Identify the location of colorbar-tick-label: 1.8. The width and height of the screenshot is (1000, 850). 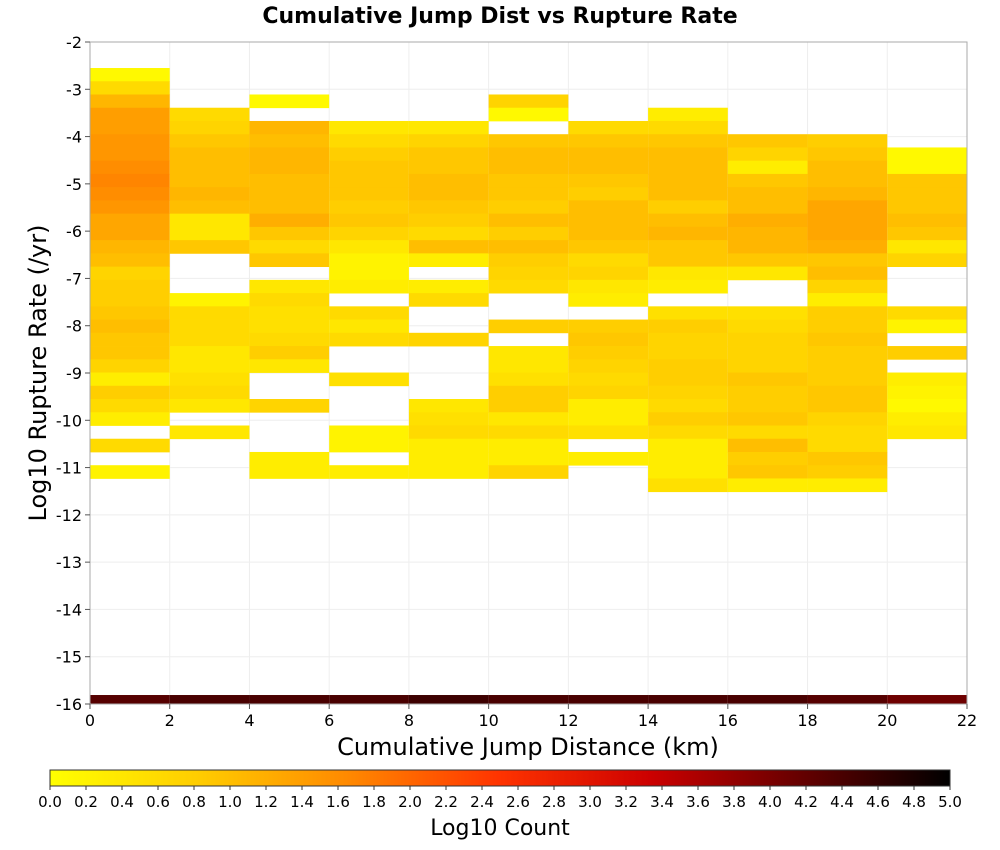
(374, 802).